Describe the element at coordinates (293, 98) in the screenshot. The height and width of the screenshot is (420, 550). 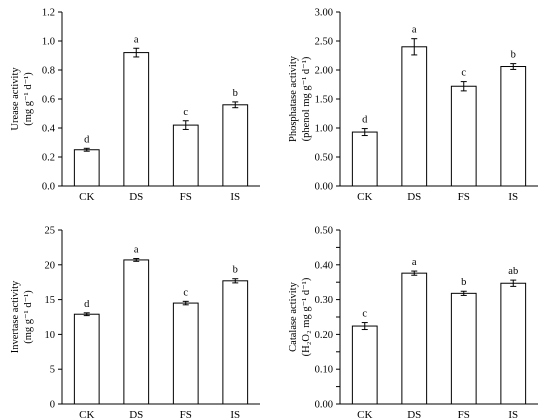
I see `y-axis-label: Phosphatase activity` at that location.